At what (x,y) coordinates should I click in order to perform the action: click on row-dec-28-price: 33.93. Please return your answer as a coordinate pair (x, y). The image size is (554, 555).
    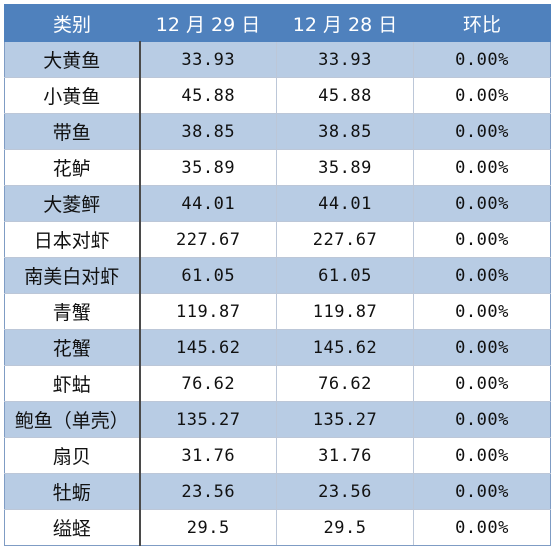
    Looking at the image, I should click on (345, 59).